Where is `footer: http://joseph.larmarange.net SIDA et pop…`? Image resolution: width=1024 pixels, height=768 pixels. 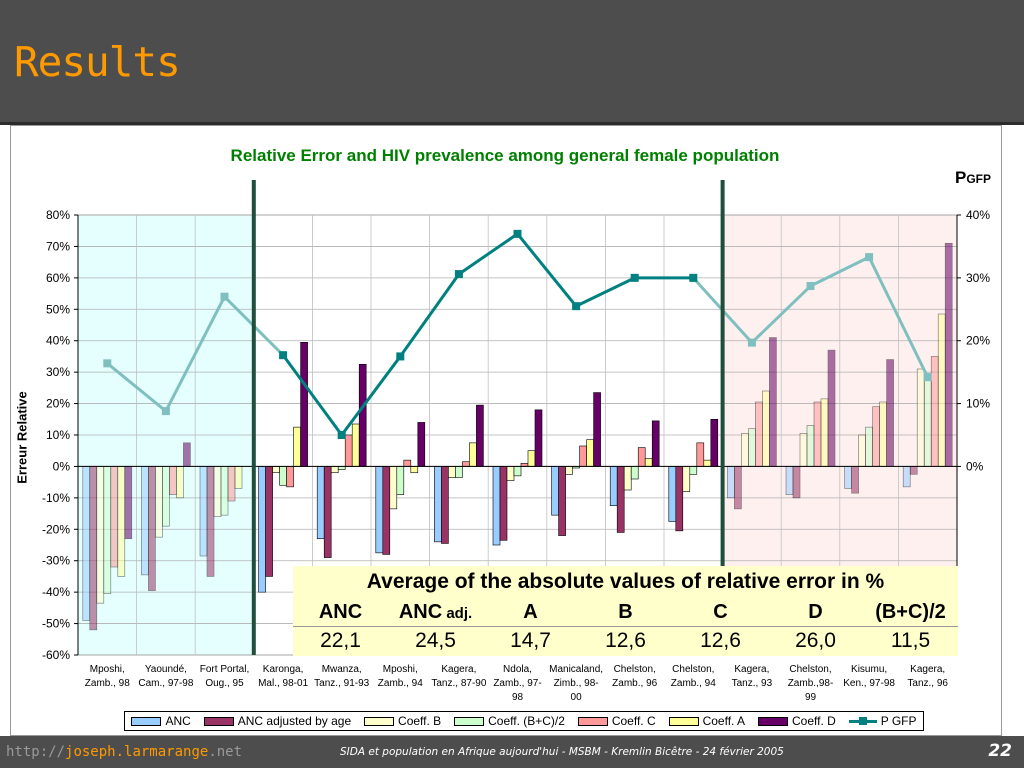
footer: http://joseph.larmarange.net SIDA et pop… is located at coordinates (512, 752).